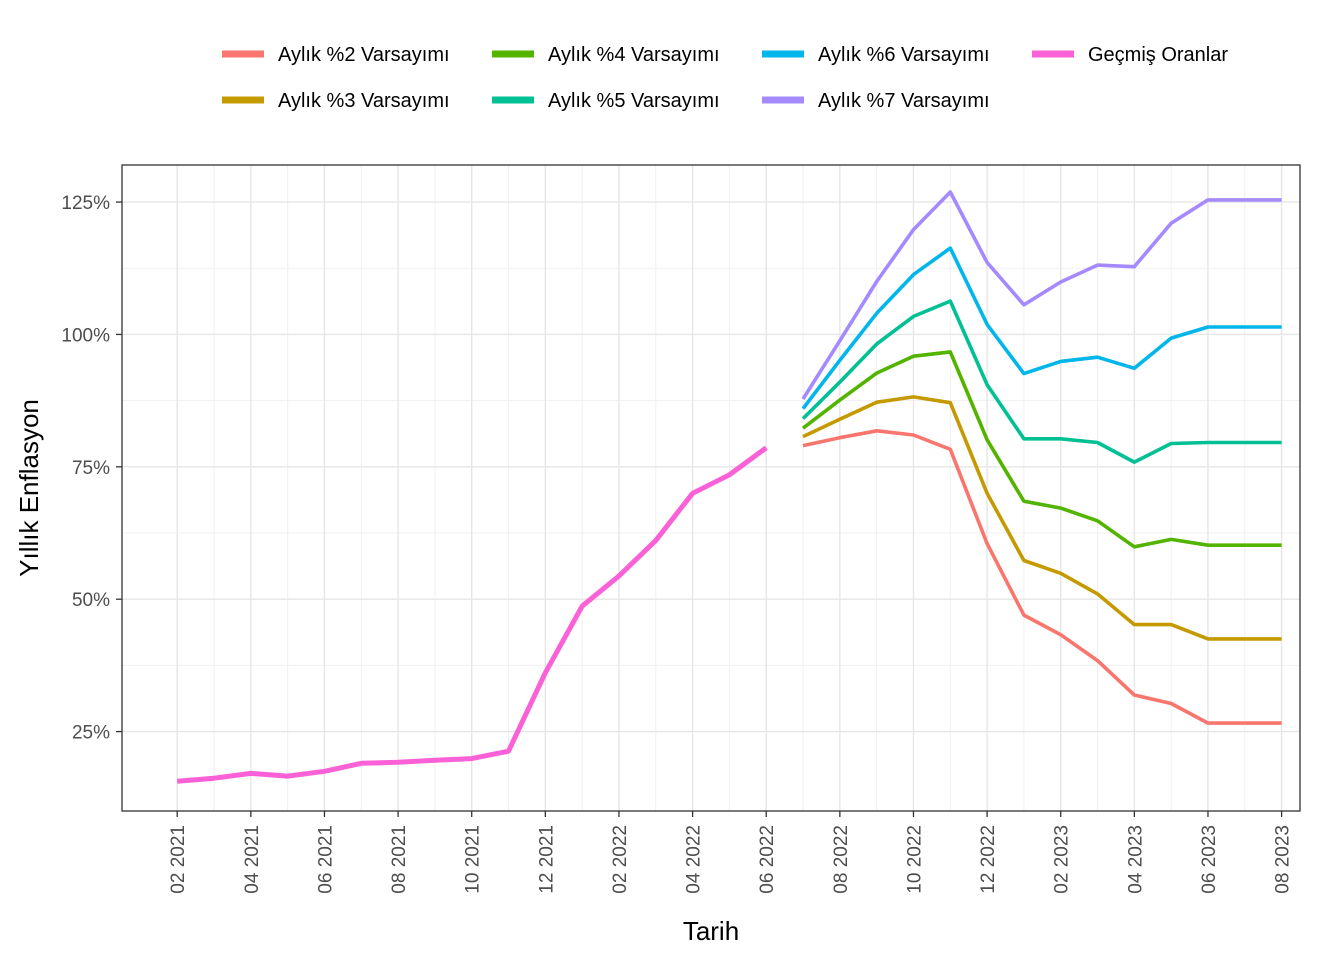 This screenshot has height=960, width=1344. What do you see at coordinates (620, 859) in the screenshot?
I see `x-tick-label: 02 2022` at bounding box center [620, 859].